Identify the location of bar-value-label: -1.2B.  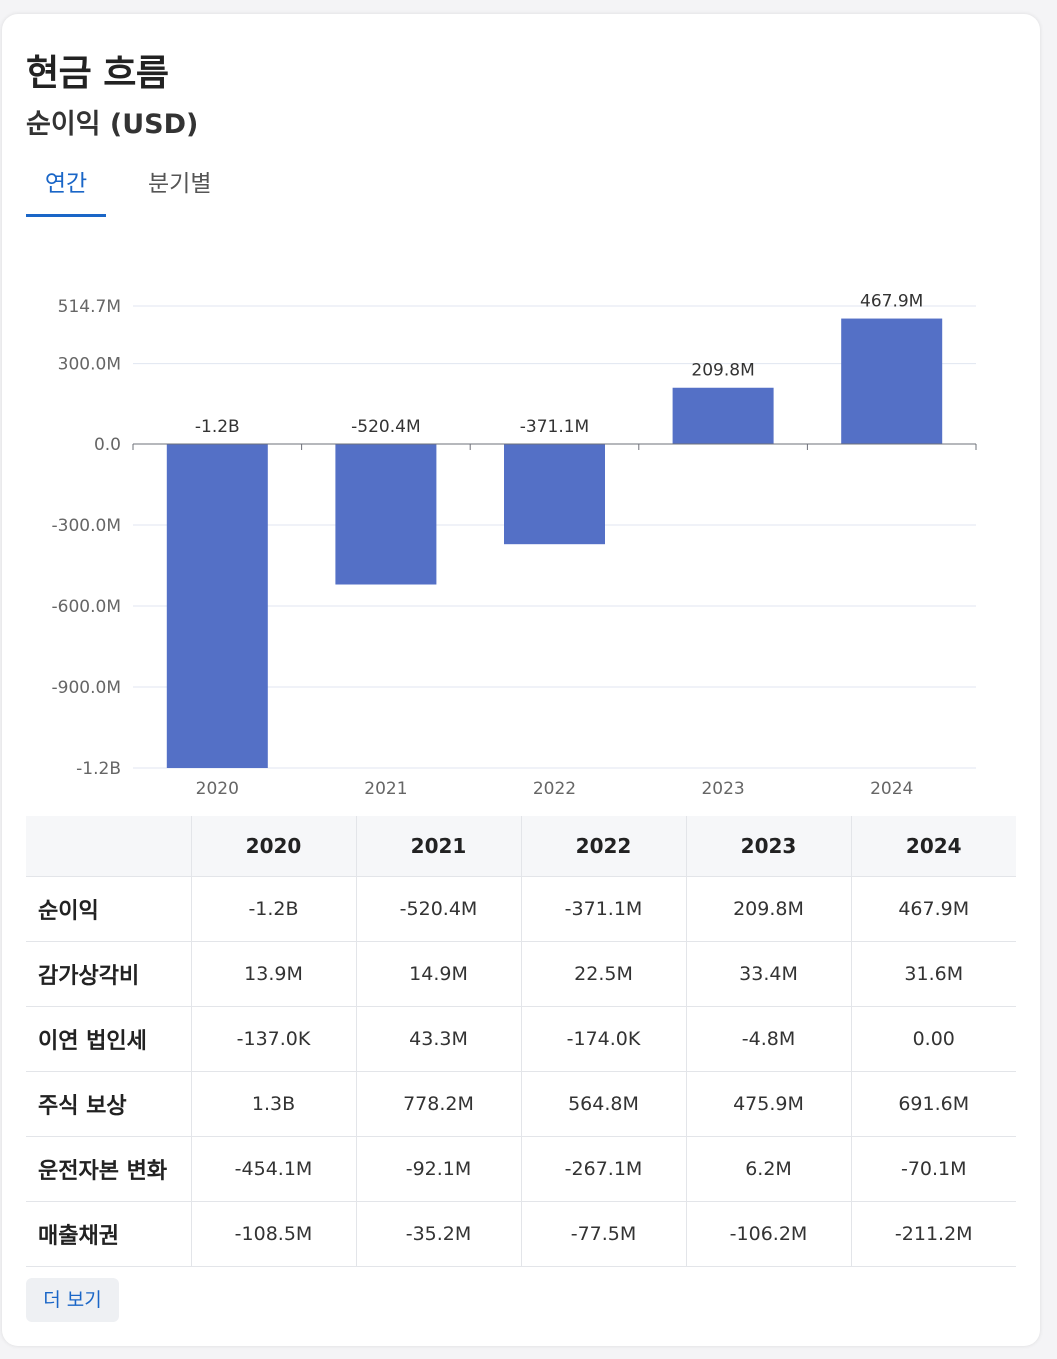
(217, 427).